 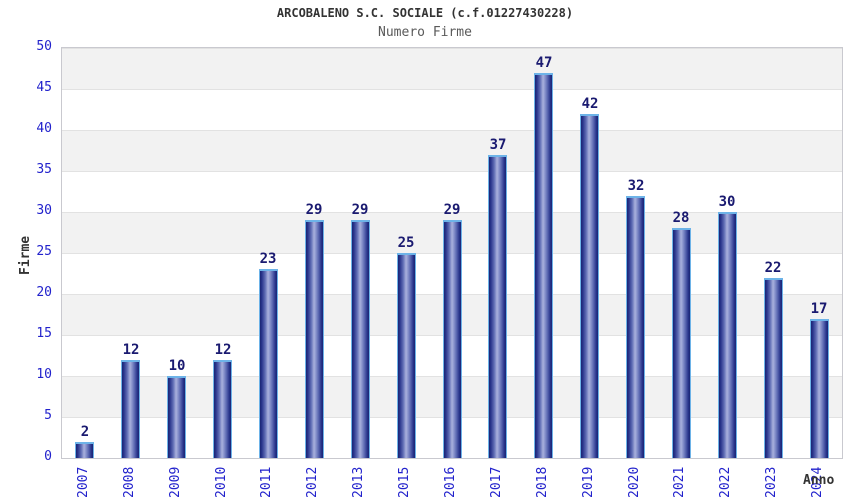 What do you see at coordinates (543, 265) in the screenshot?
I see `bar-2018` at bounding box center [543, 265].